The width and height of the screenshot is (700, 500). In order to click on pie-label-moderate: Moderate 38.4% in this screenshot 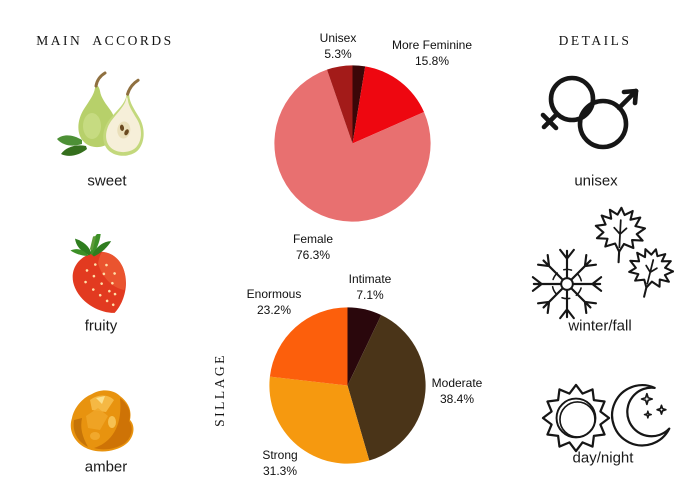, I will do `click(457, 390)`.